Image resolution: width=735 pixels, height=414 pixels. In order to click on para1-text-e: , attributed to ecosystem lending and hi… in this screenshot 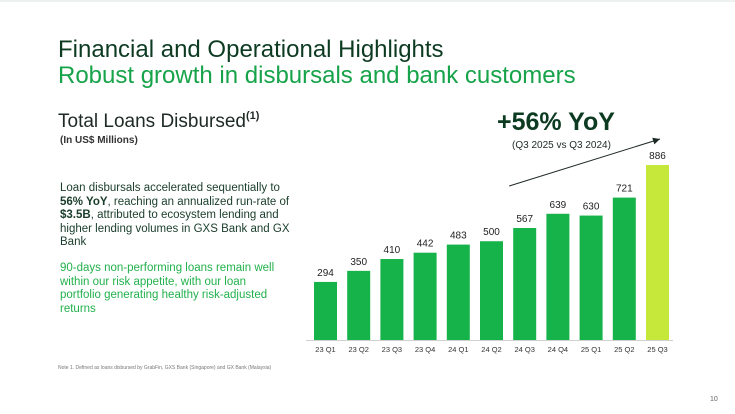, I will do `click(175, 229)`.